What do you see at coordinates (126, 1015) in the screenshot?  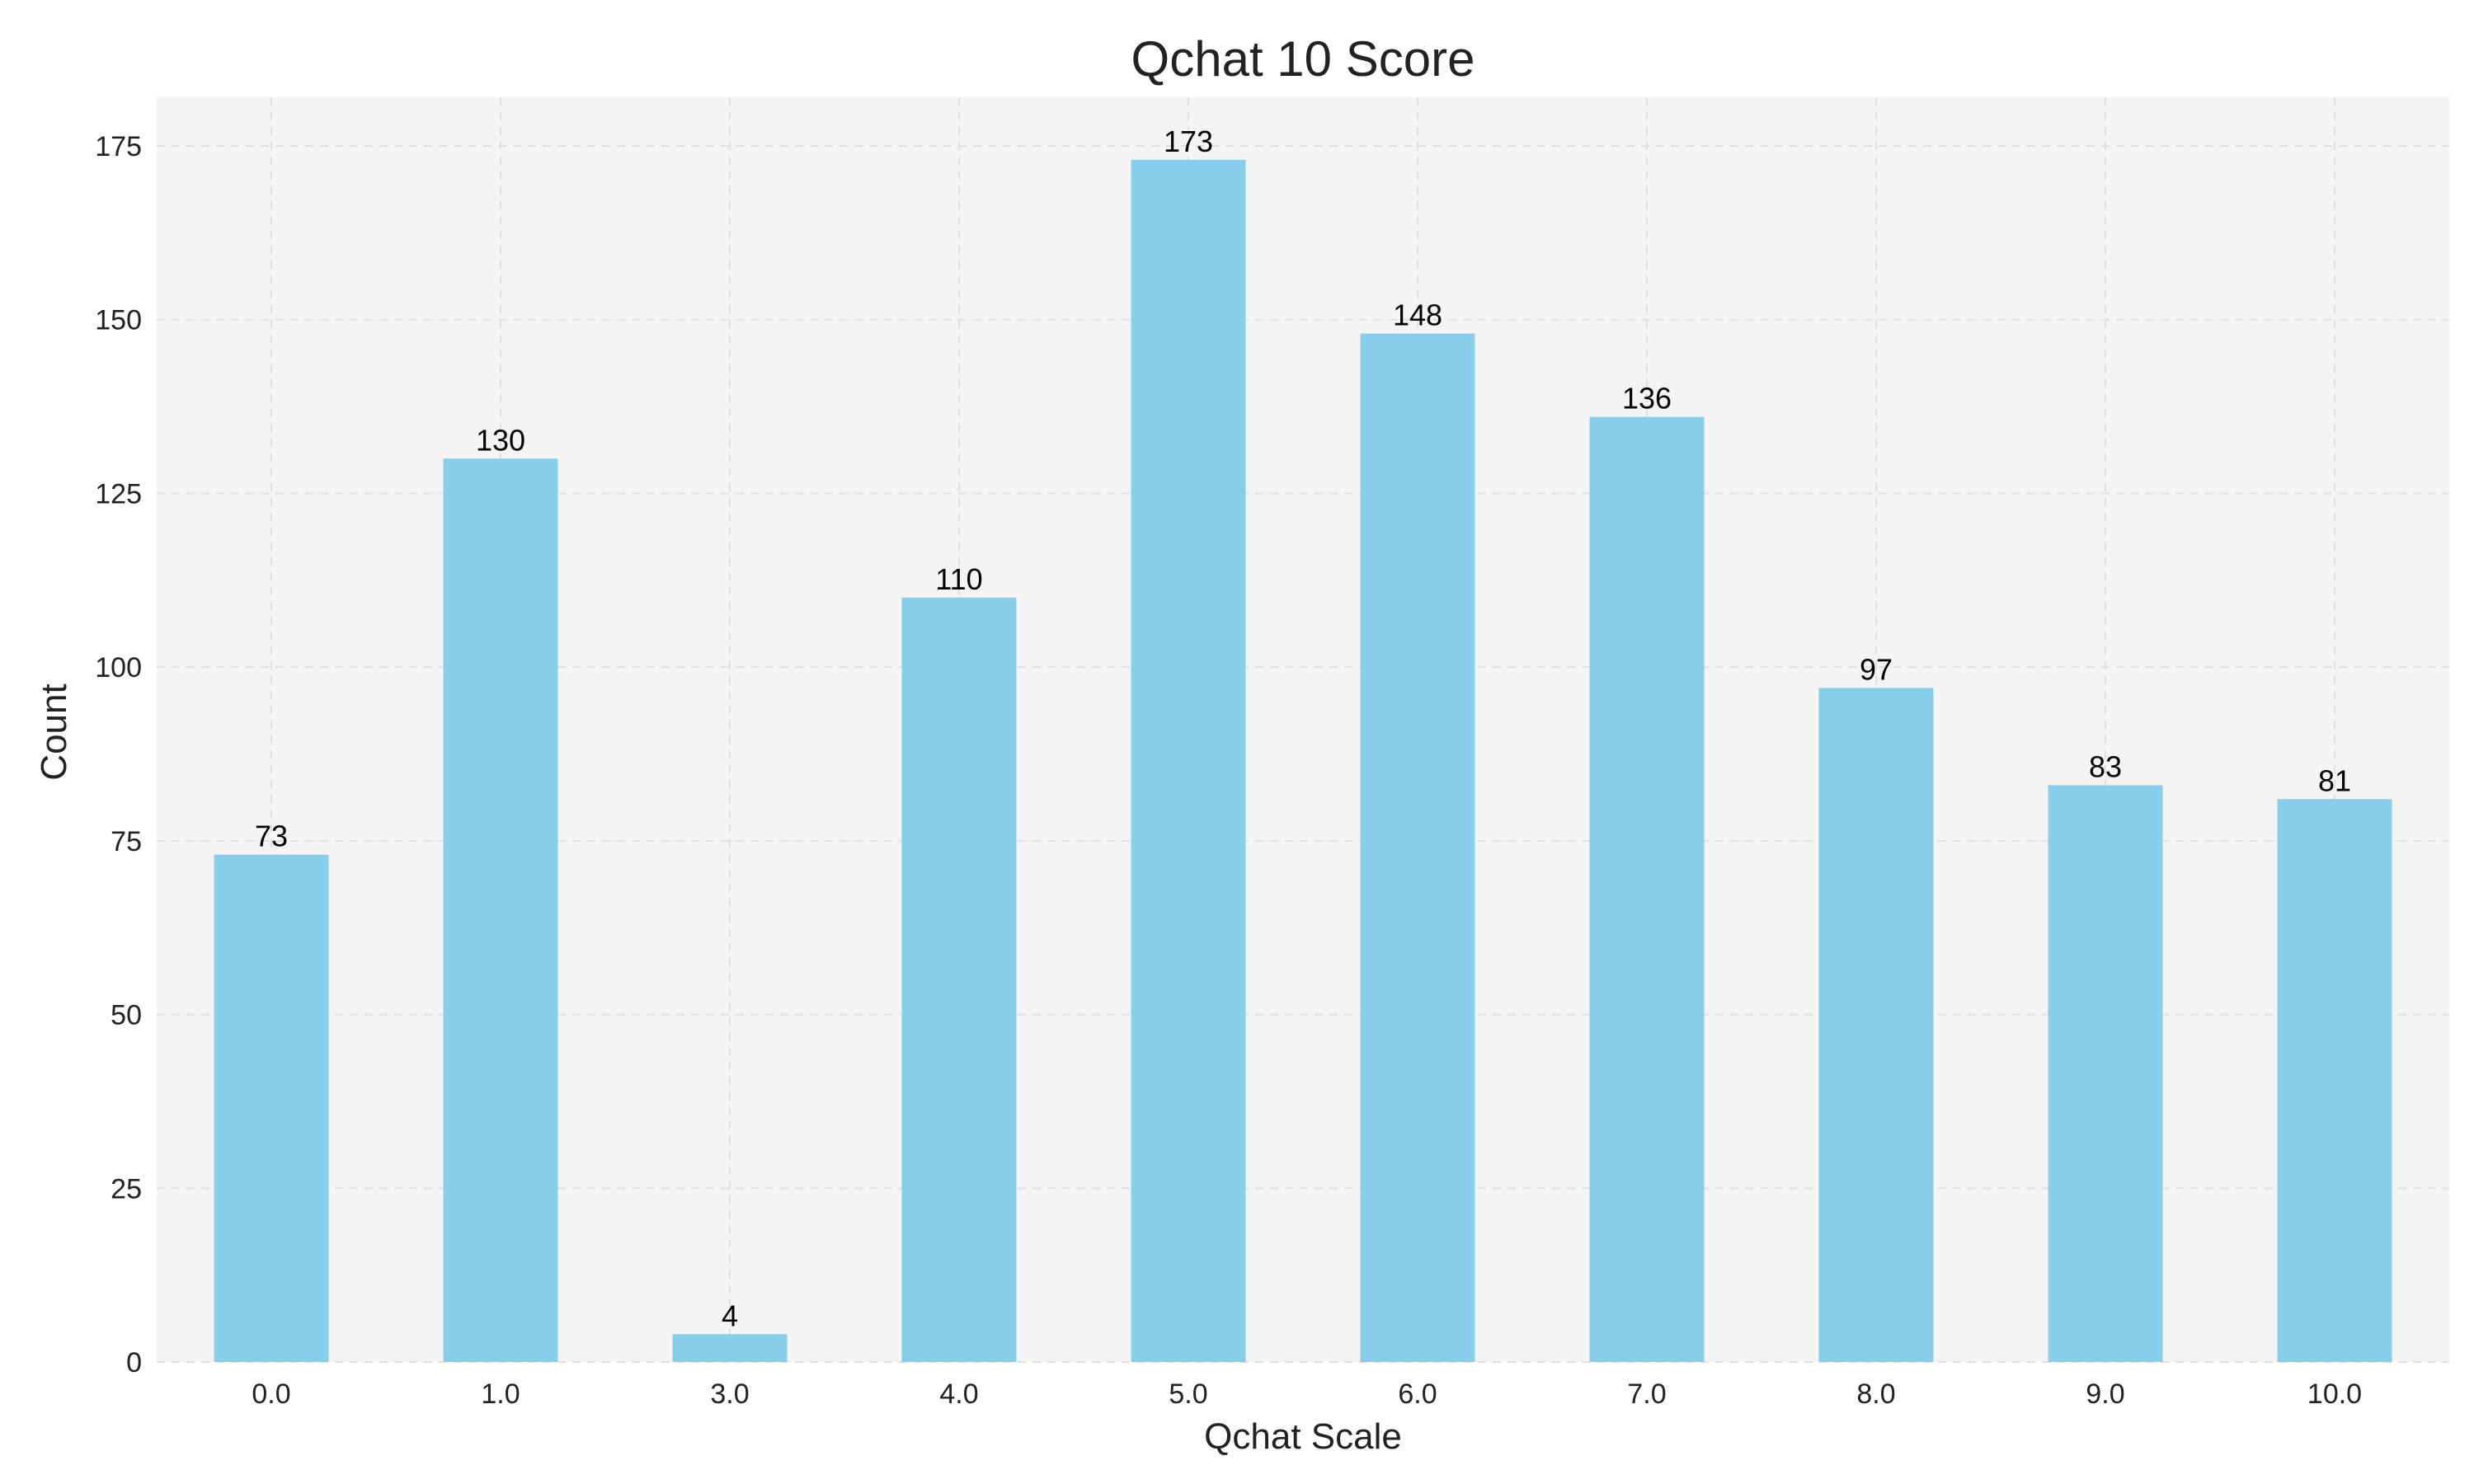 I see `y-tick-label: 50` at bounding box center [126, 1015].